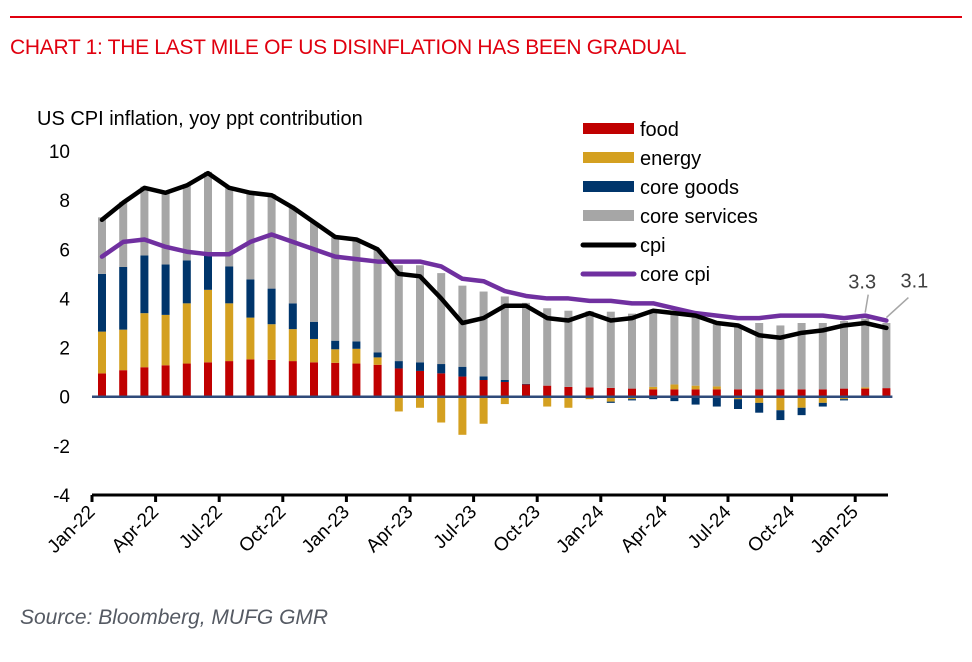  Describe the element at coordinates (517, 529) in the screenshot. I see `x-tick-label: Oct-23` at that location.